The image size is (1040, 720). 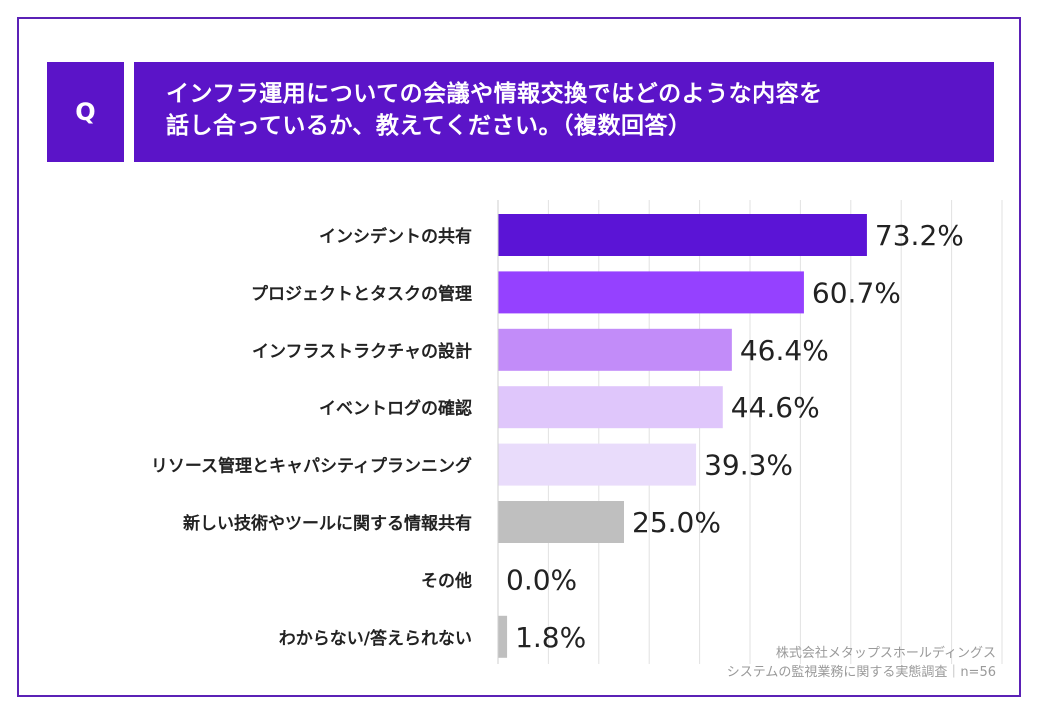 What do you see at coordinates (327, 523) in the screenshot?
I see `category-label: 新しい技術やツールに関する情報共有` at bounding box center [327, 523].